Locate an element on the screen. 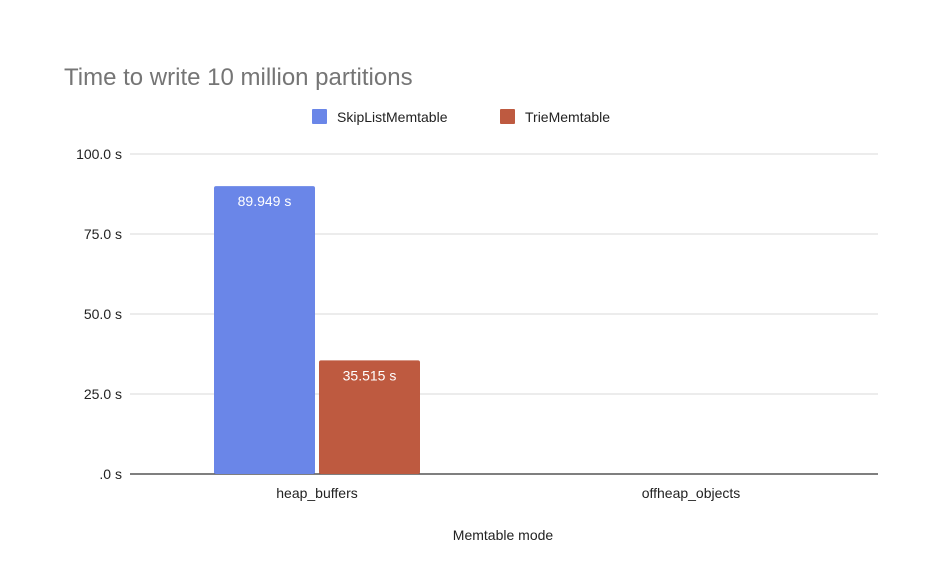 The height and width of the screenshot is (576, 940). legend: SkipListMemtable TrieMemtable is located at coordinates (461, 117).